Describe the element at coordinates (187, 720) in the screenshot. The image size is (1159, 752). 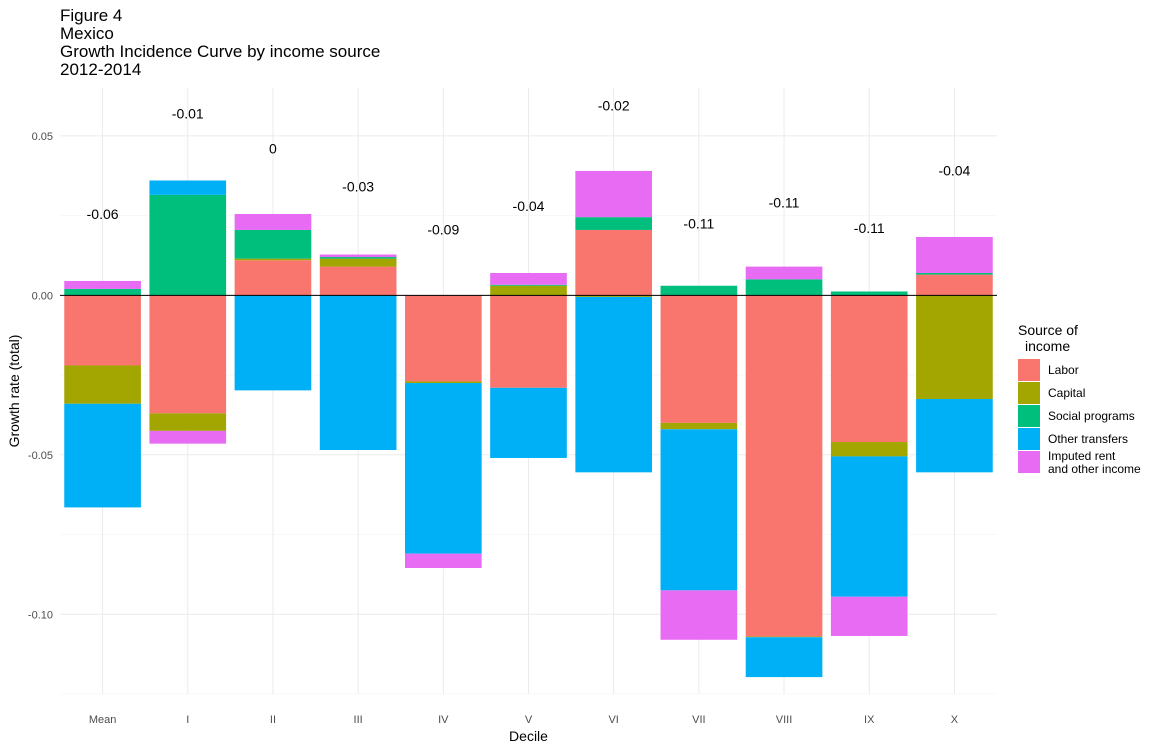
I see `x-tick-label: I` at that location.